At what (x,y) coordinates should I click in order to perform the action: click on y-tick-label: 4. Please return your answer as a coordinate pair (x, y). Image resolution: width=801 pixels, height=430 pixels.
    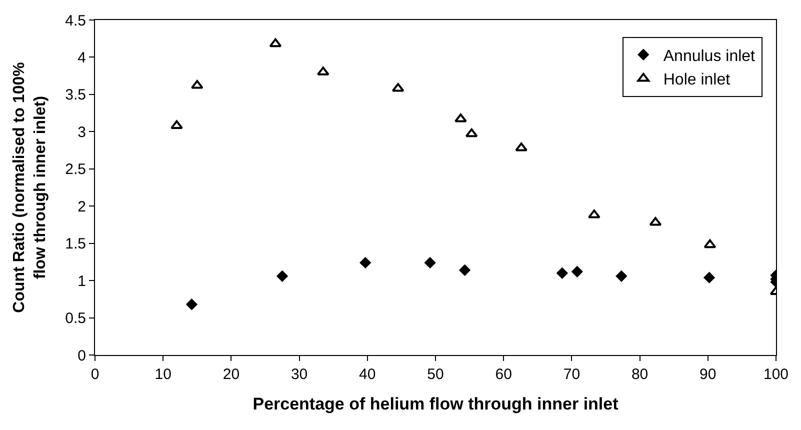
    Looking at the image, I should click on (82, 57).